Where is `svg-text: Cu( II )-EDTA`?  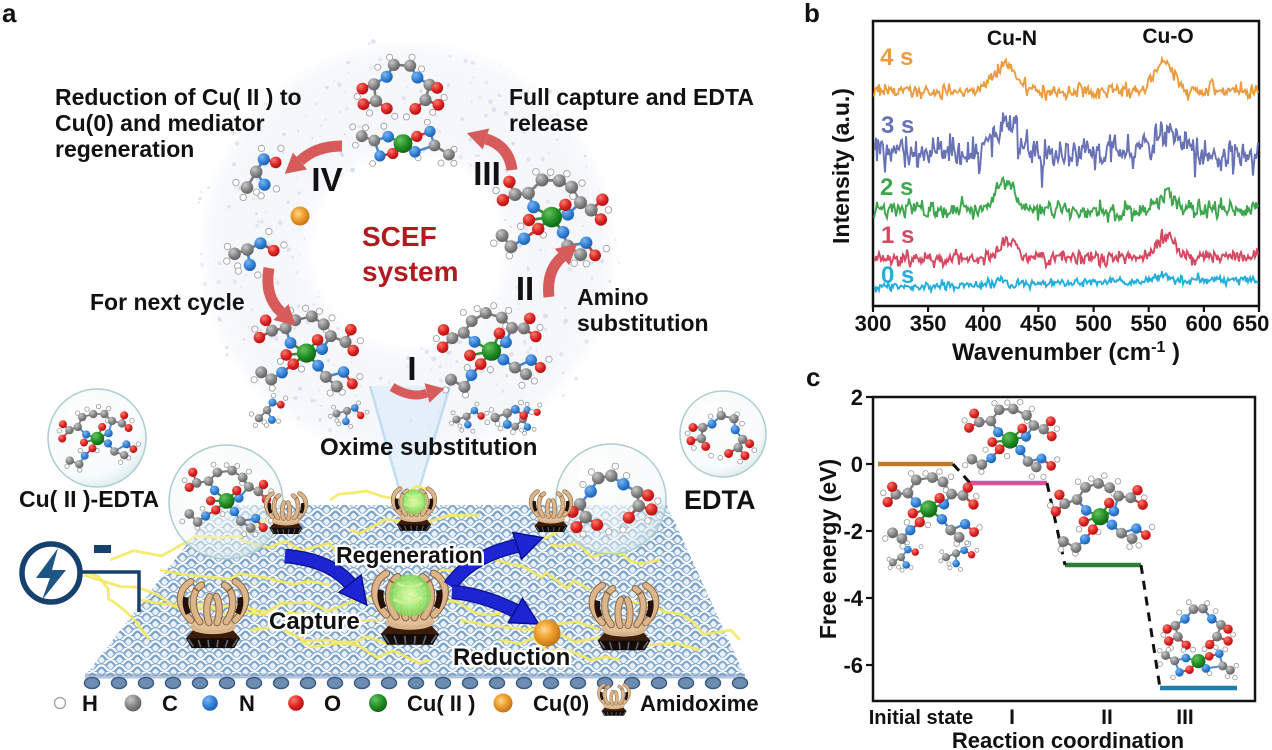
svg-text: Cu( II )-EDTA is located at coordinates (89, 499).